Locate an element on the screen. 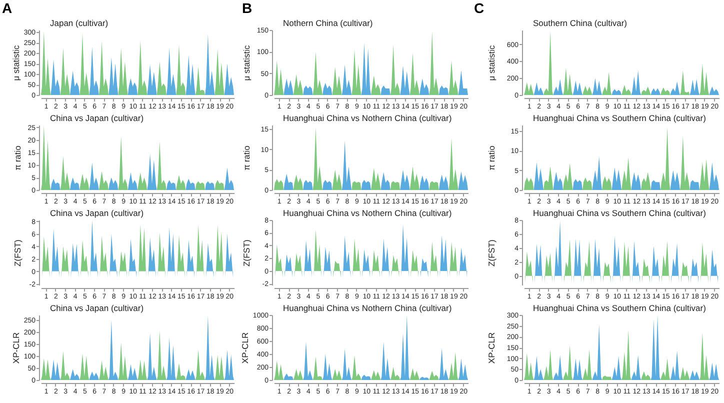 The height and width of the screenshot is (403, 724). text: C is located at coordinates (479, 8).